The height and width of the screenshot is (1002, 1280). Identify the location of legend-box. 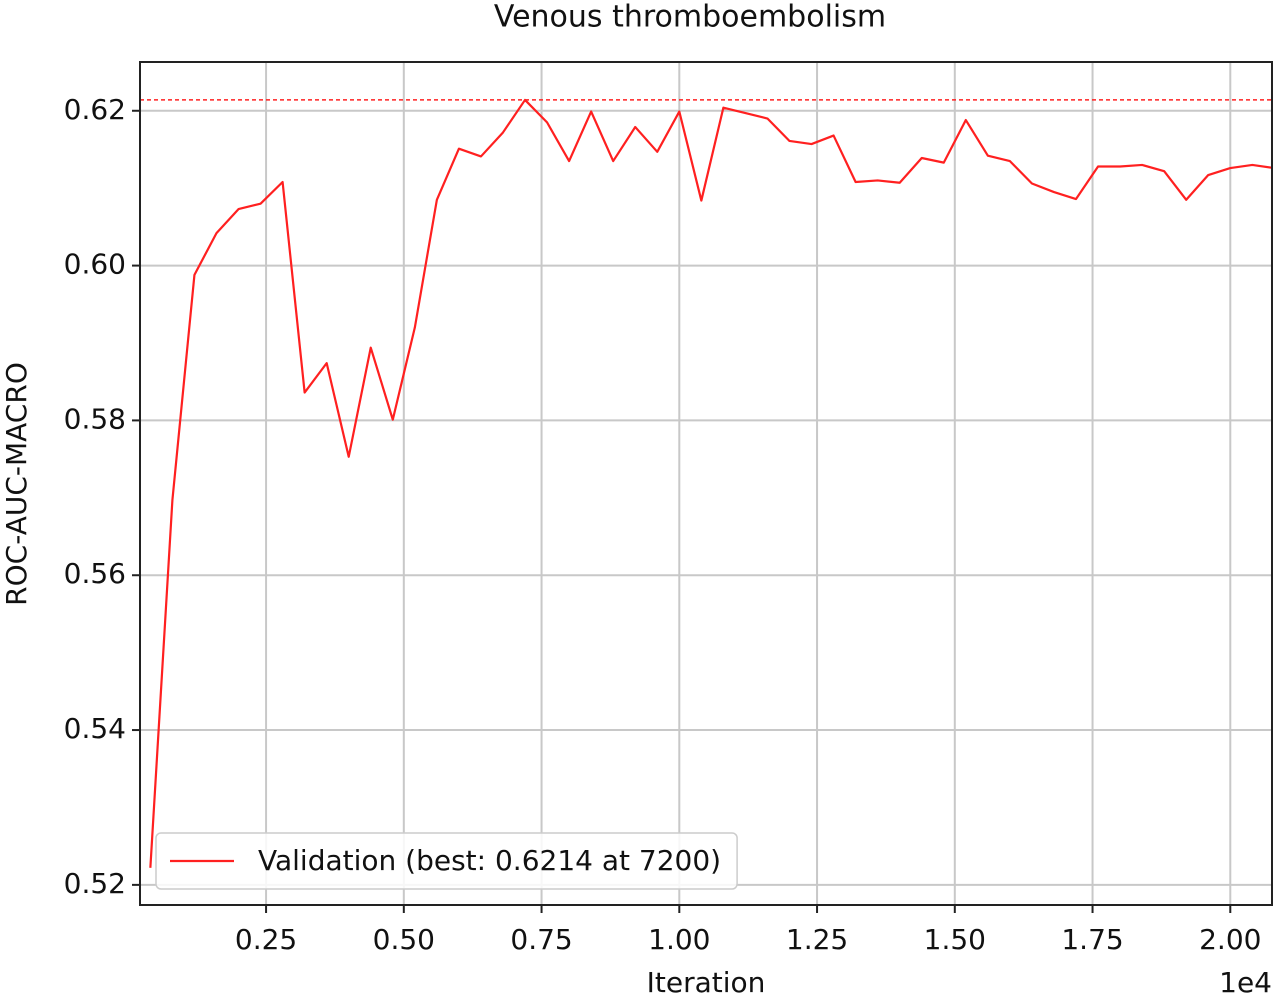
(446, 861).